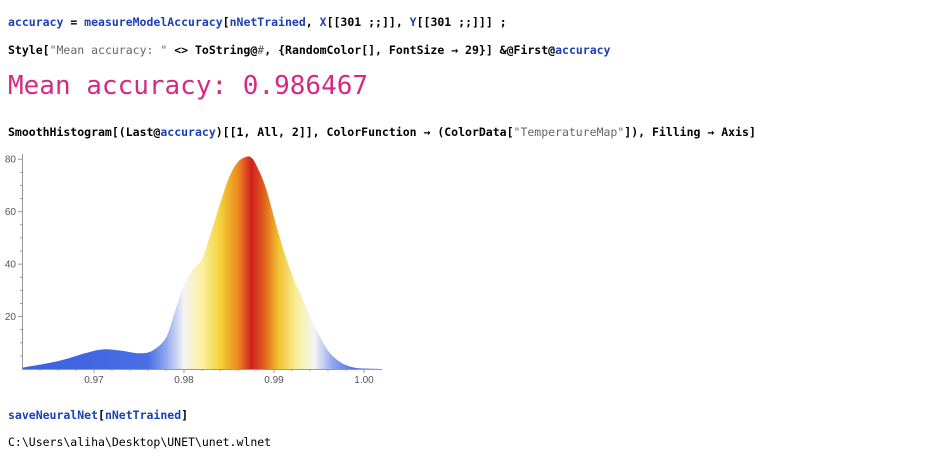 This screenshot has width=943, height=459. What do you see at coordinates (364, 380) in the screenshot?
I see `x-tick-label: 1.00` at bounding box center [364, 380].